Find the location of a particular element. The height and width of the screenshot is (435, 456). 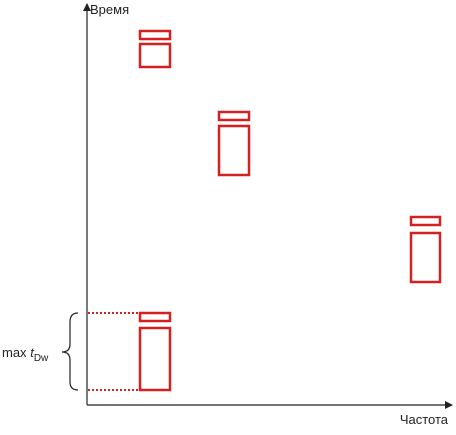

annotation-symbol: t is located at coordinates (32, 352).